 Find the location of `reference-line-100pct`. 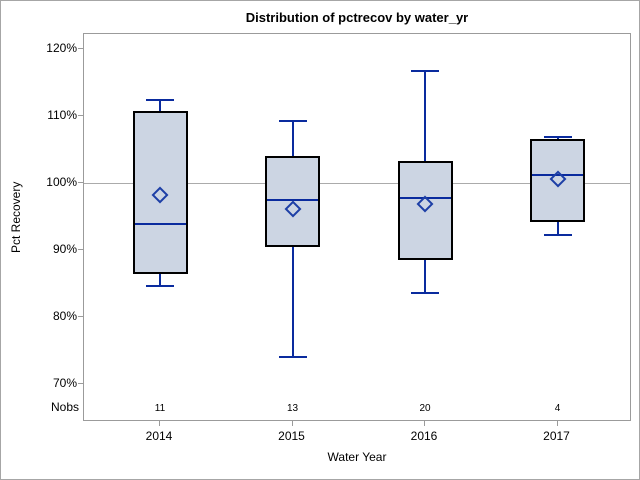

reference-line-100pct is located at coordinates (357, 183).